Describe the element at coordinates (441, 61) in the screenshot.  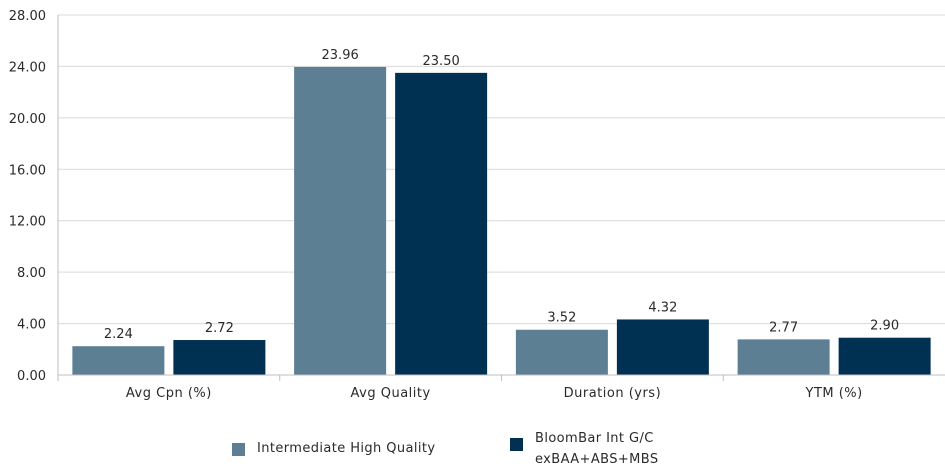
I see `bar-value-label: 23.50` at that location.